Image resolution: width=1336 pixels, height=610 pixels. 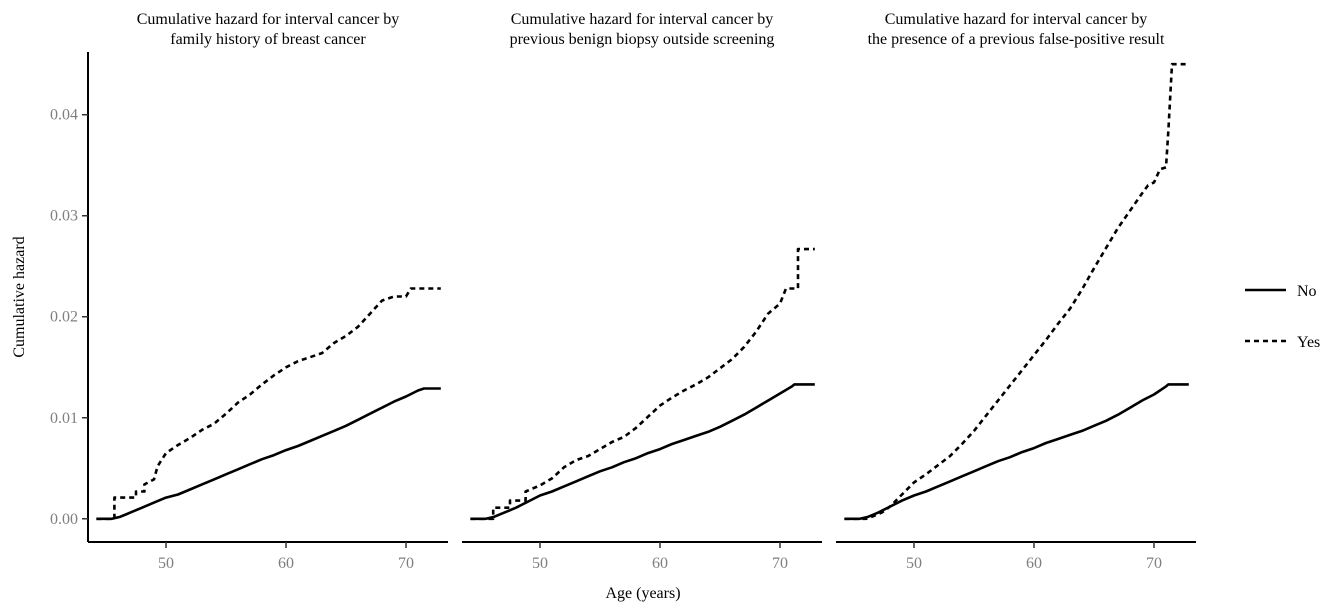 What do you see at coordinates (64, 317) in the screenshot?
I see `y-tick-label: 0.02` at bounding box center [64, 317].